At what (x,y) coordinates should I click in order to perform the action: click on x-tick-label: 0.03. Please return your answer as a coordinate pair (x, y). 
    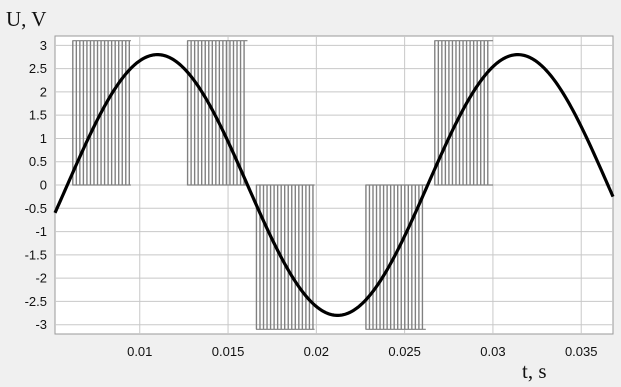
    Looking at the image, I should click on (492, 351).